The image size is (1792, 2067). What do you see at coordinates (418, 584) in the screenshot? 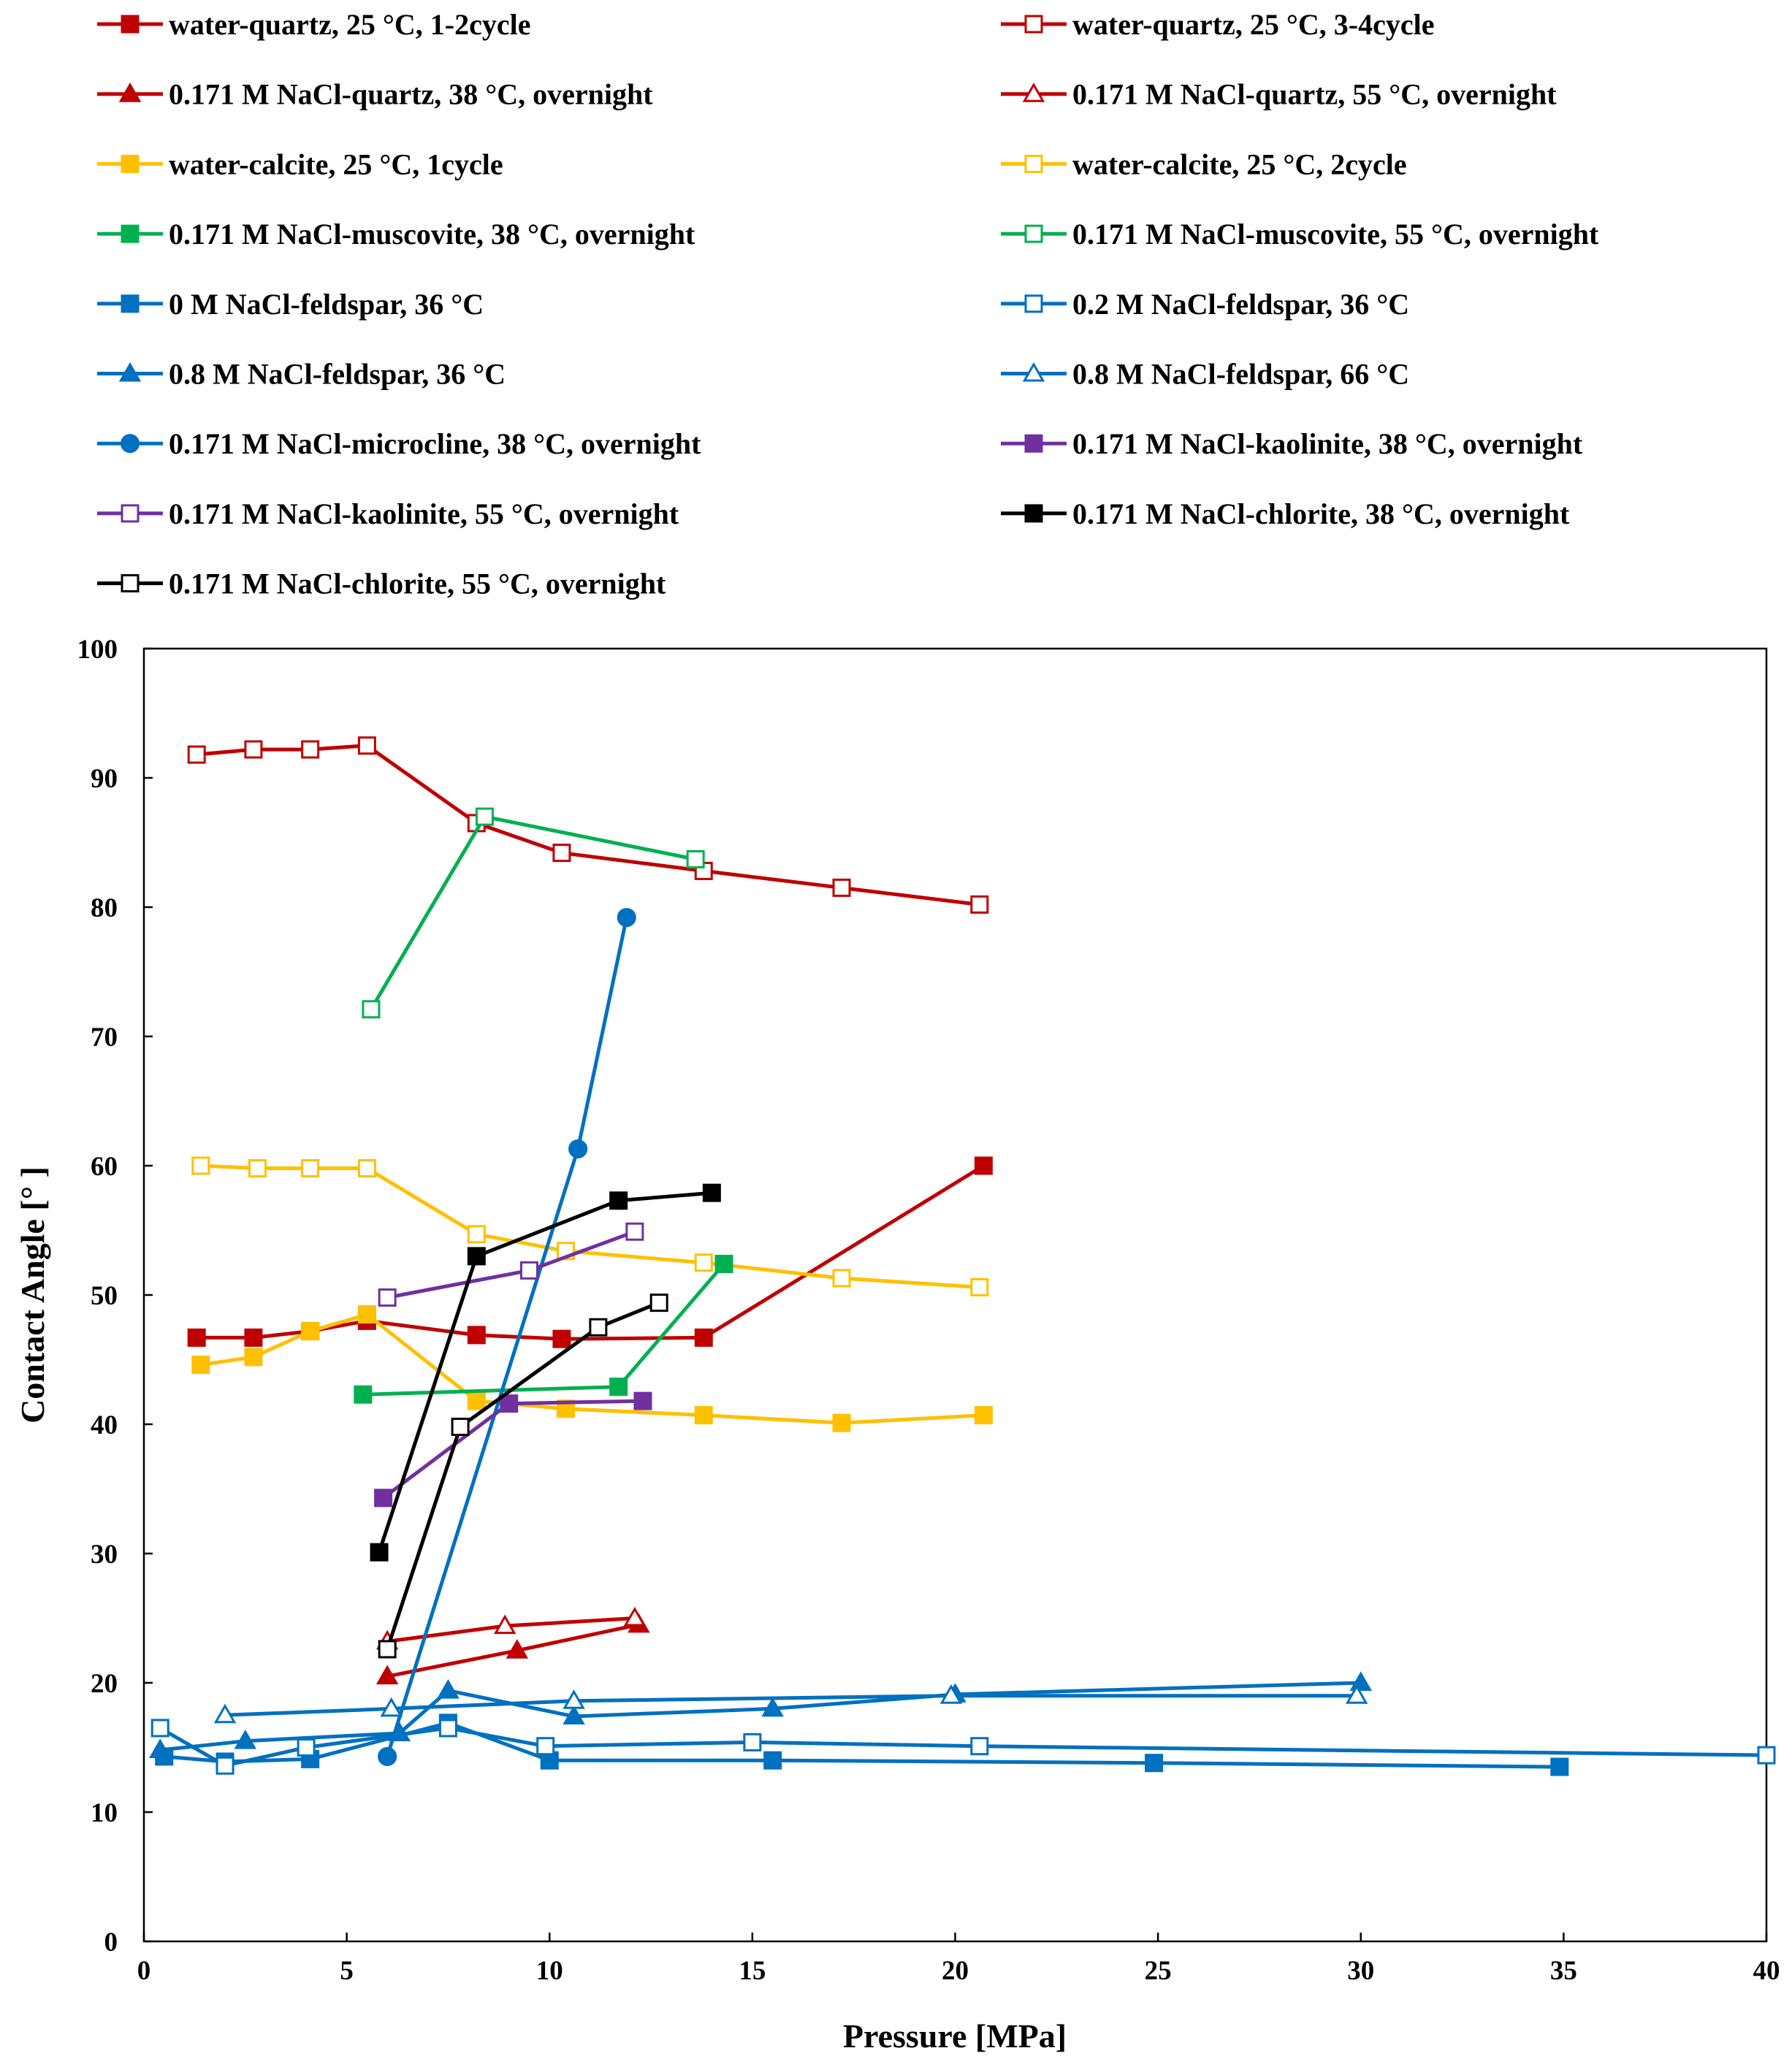
I see `legend-label: 0.171 M NaCl-chlorite, 55 °C, overnight` at bounding box center [418, 584].